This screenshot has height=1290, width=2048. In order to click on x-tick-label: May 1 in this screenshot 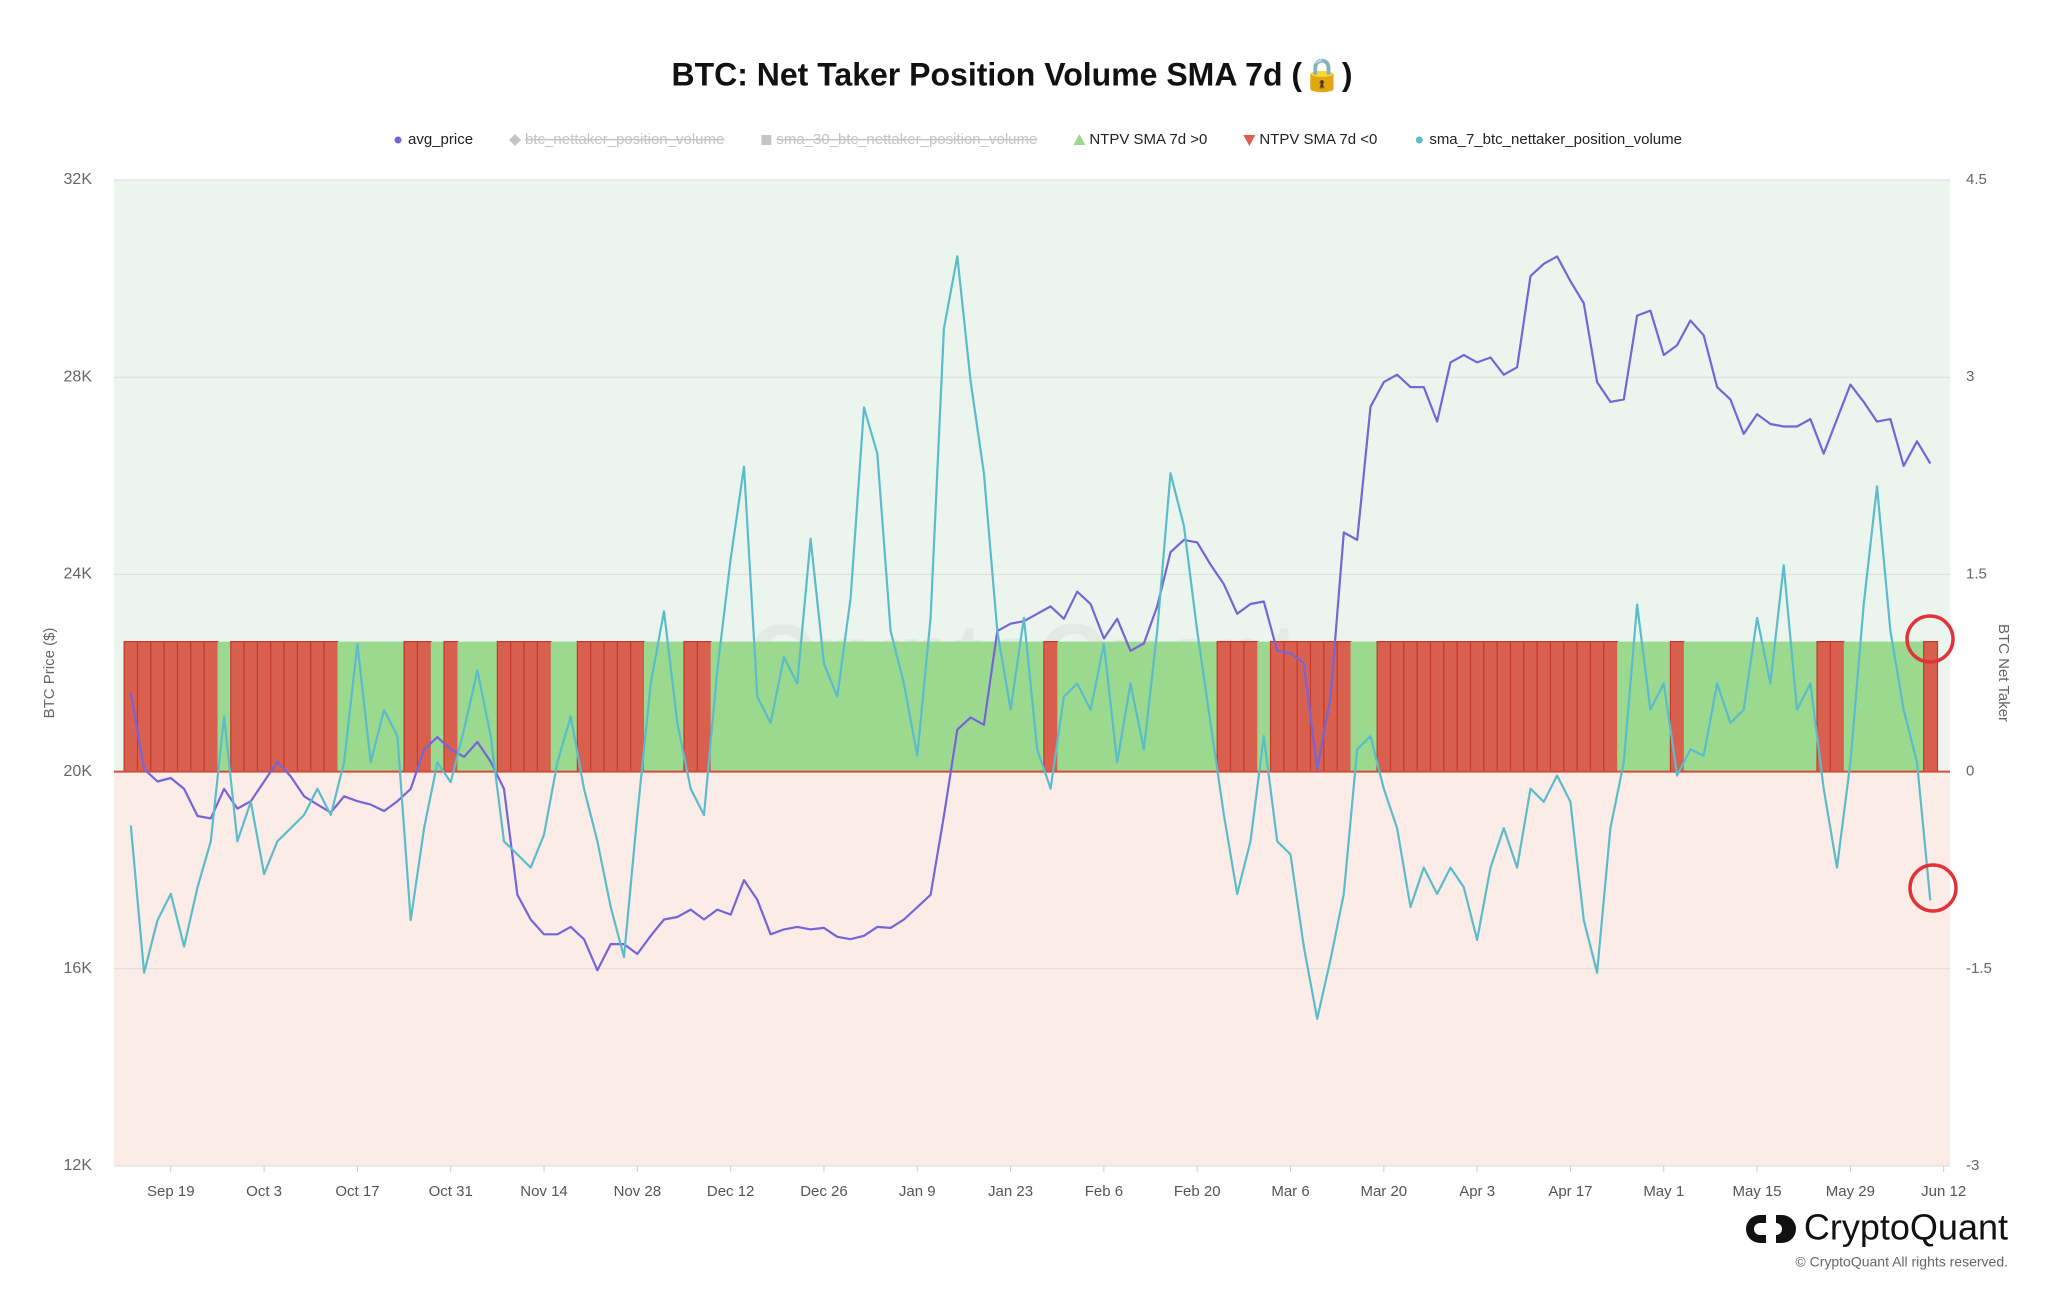, I will do `click(1663, 1191)`.